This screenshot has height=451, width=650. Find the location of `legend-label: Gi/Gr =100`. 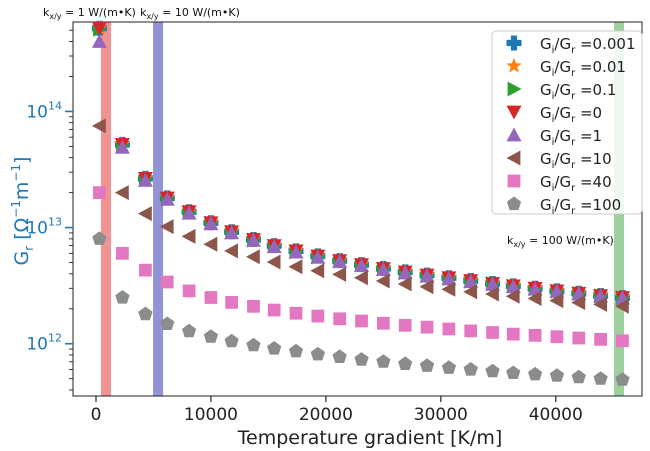

legend-label: Gi/Gr =100 is located at coordinates (580, 206).